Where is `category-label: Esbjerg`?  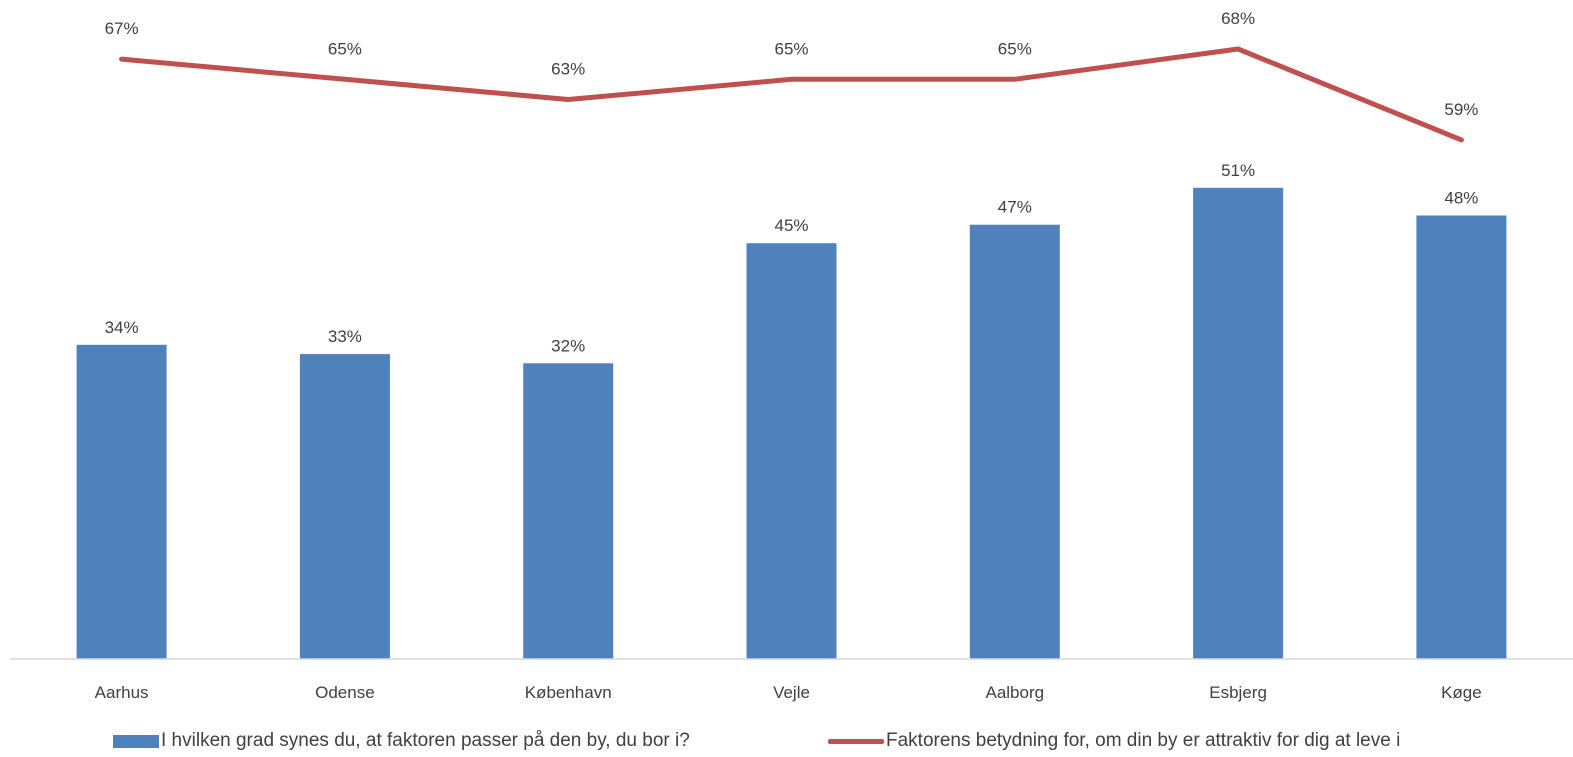 category-label: Esbjerg is located at coordinates (1238, 692).